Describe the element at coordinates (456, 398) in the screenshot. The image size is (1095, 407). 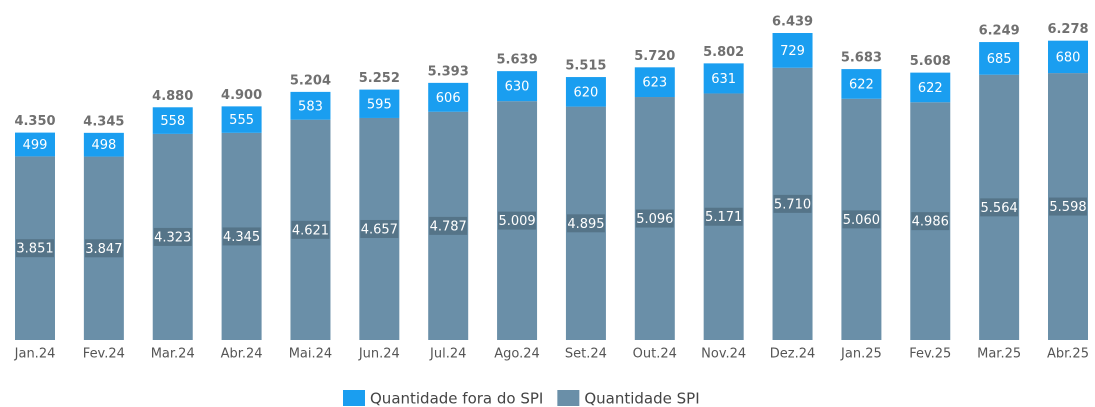
I see `legend-label: Quantidade fora do SPI` at that location.